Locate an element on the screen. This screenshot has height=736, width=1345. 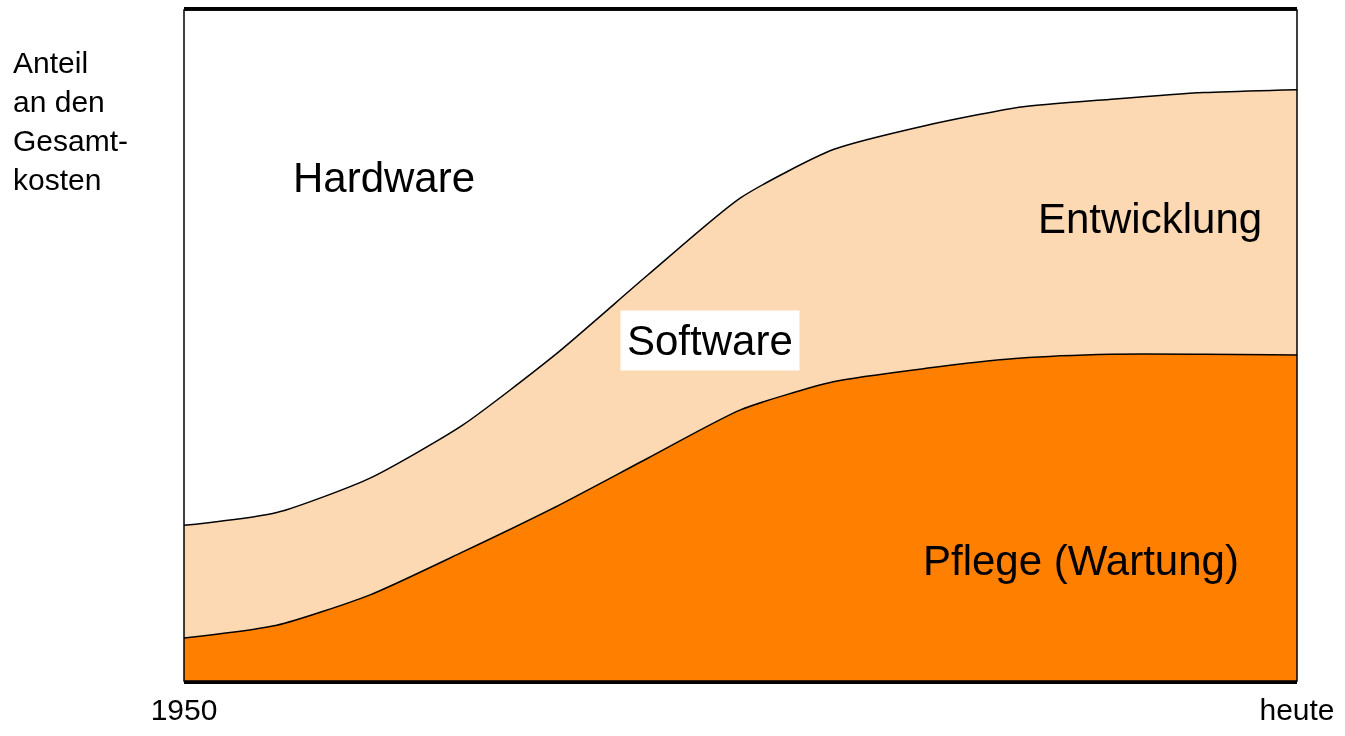
series-label: Entwicklung is located at coordinates (1150, 218).